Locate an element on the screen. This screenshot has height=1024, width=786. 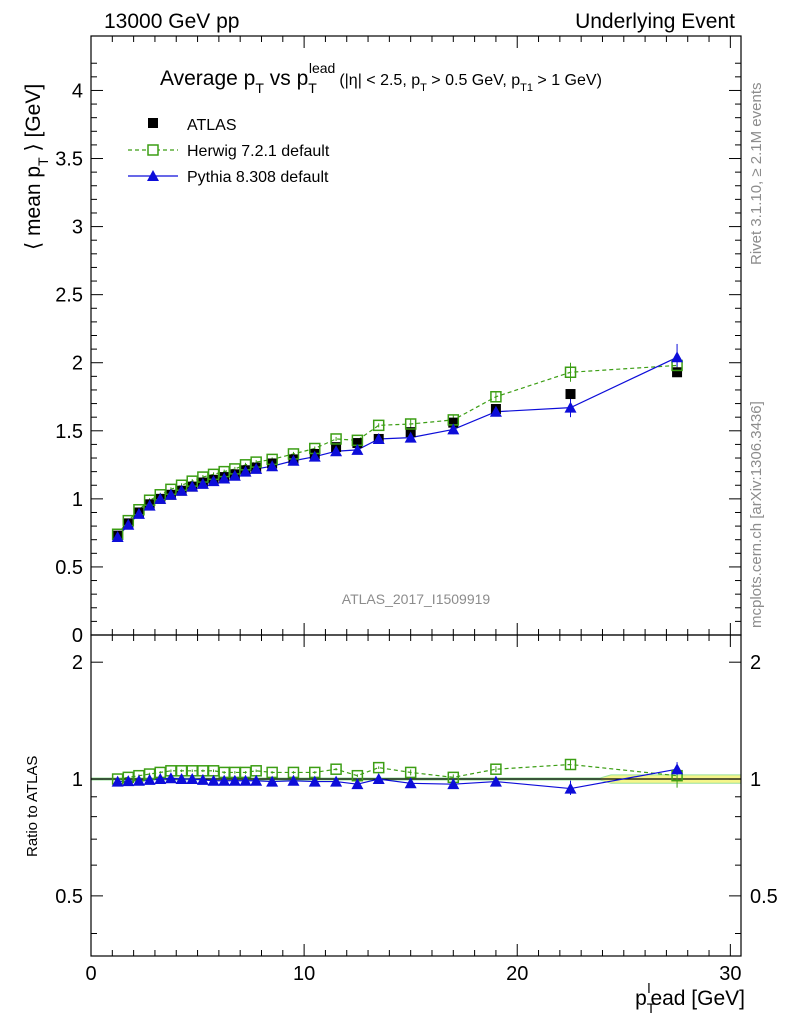
title-main-sup2: lead is located at coordinates (322, 68).